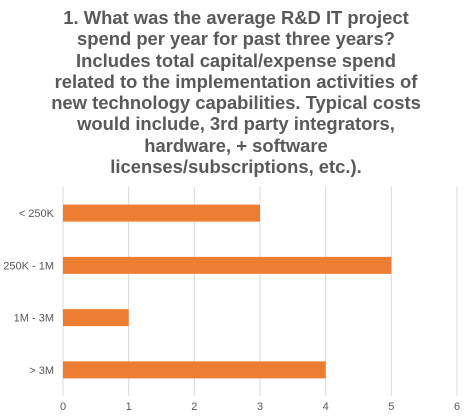 Image resolution: width=472 pixels, height=419 pixels. I want to click on x-tick-label: 3, so click(260, 407).